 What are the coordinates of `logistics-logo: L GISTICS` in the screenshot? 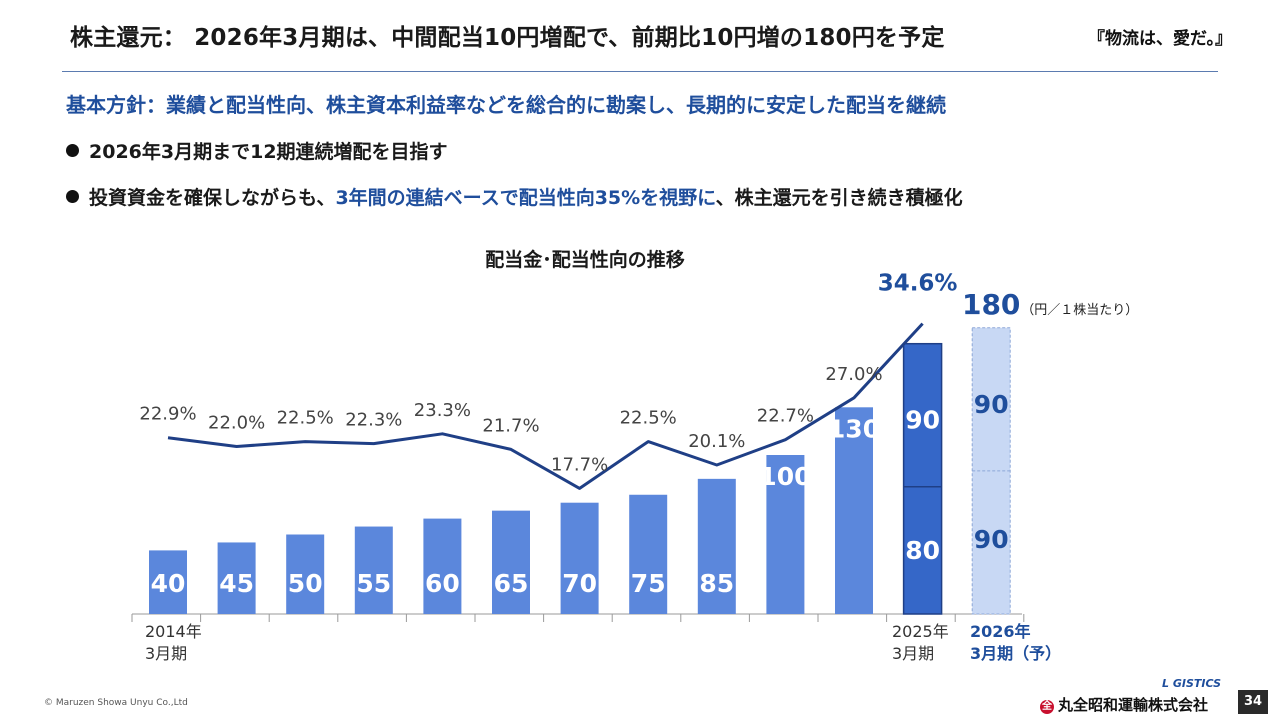 It's located at (1192, 683).